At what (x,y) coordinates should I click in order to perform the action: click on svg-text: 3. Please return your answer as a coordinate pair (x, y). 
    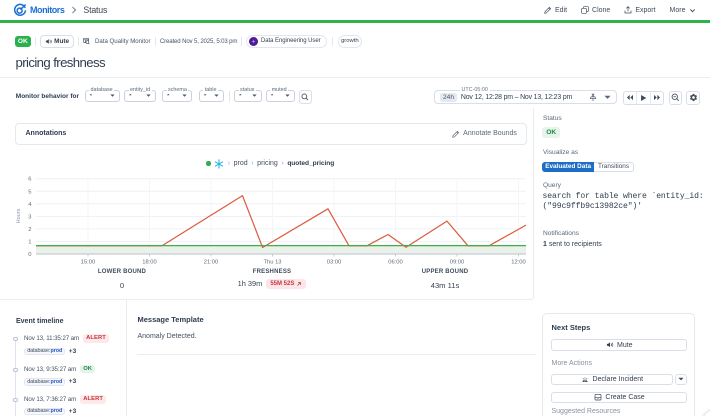
    Looking at the image, I should click on (29, 217).